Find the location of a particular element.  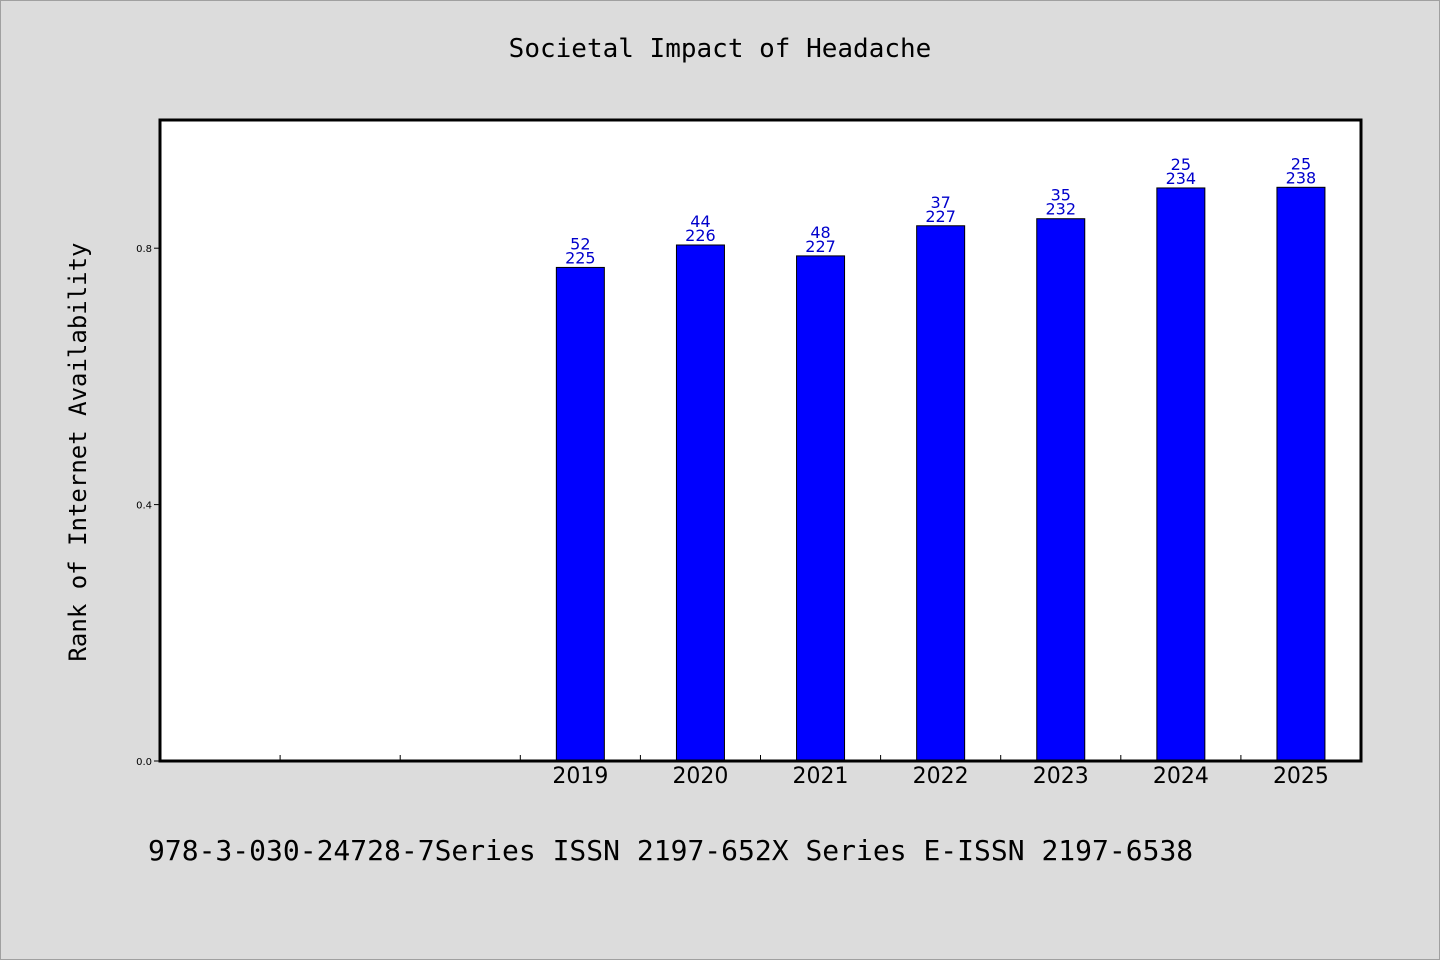

bar-data-label: 37 is located at coordinates (940, 202).